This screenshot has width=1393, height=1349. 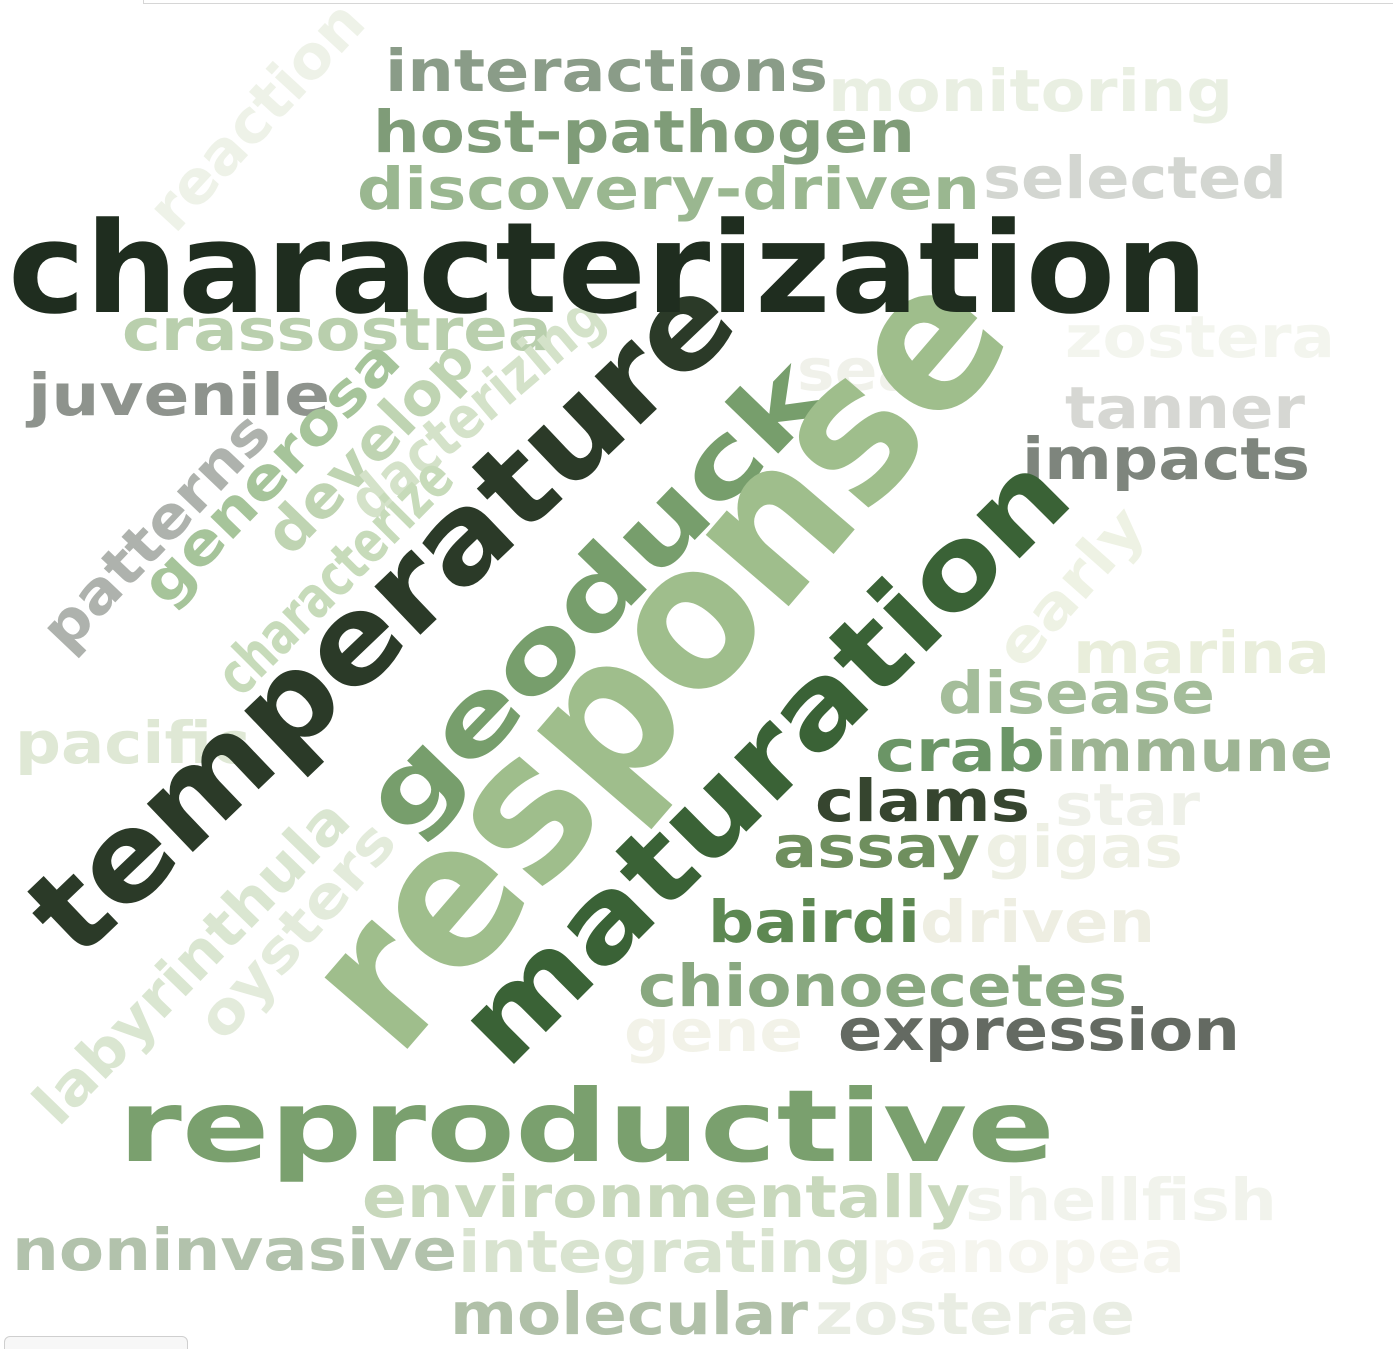 I want to click on word-discovery-driven: discovery-driven, so click(x=668, y=188).